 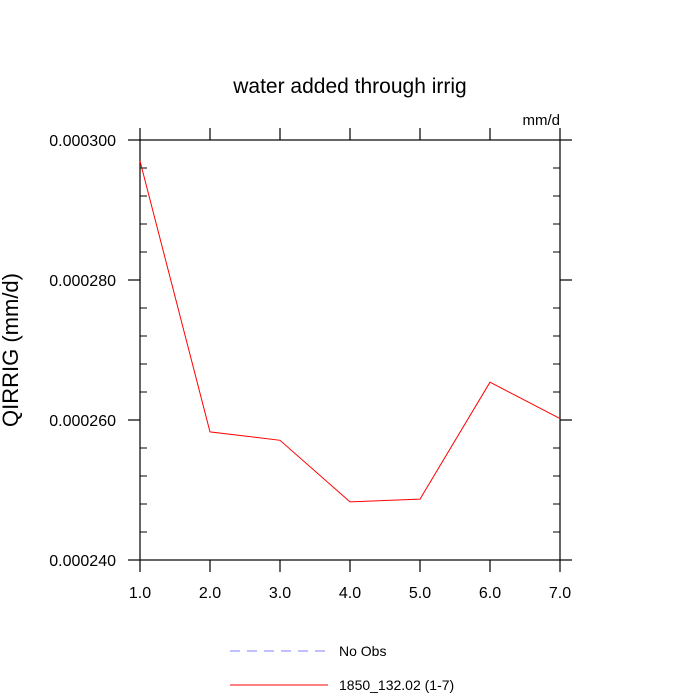 What do you see at coordinates (82, 141) in the screenshot?
I see `y-tick-label: 0.000300` at bounding box center [82, 141].